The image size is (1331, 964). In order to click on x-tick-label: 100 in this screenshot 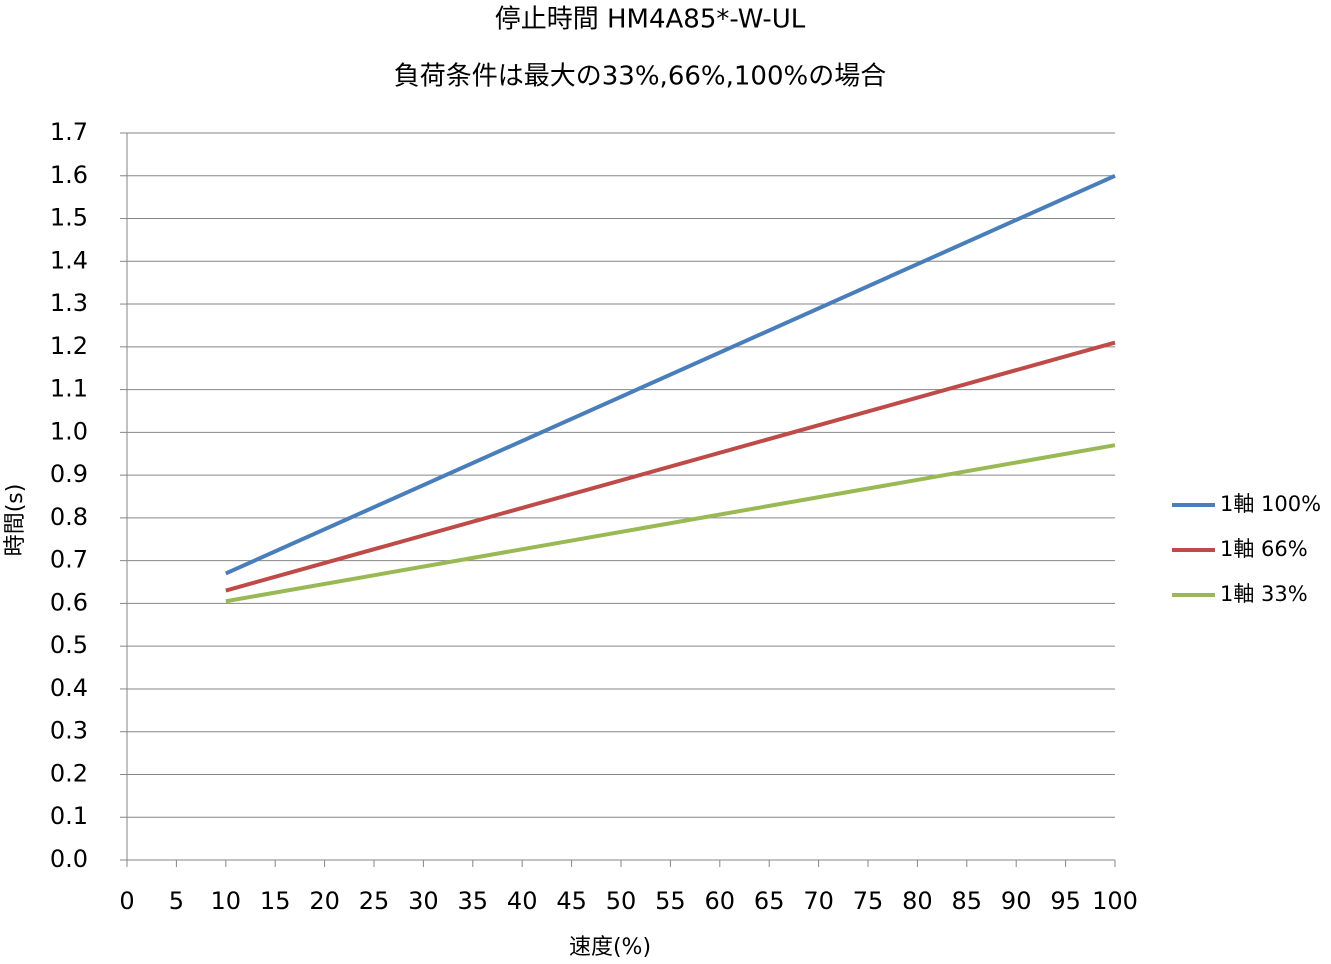, I will do `click(1115, 901)`.